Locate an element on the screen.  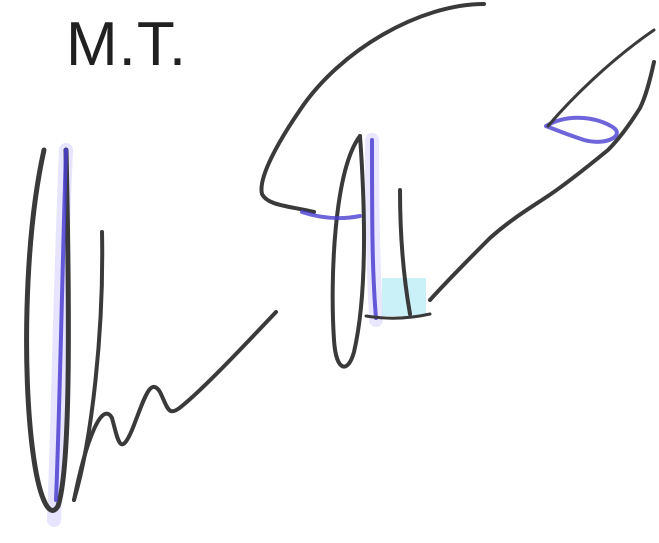
signature-stroke-crossbar is located at coordinates (331, 215).